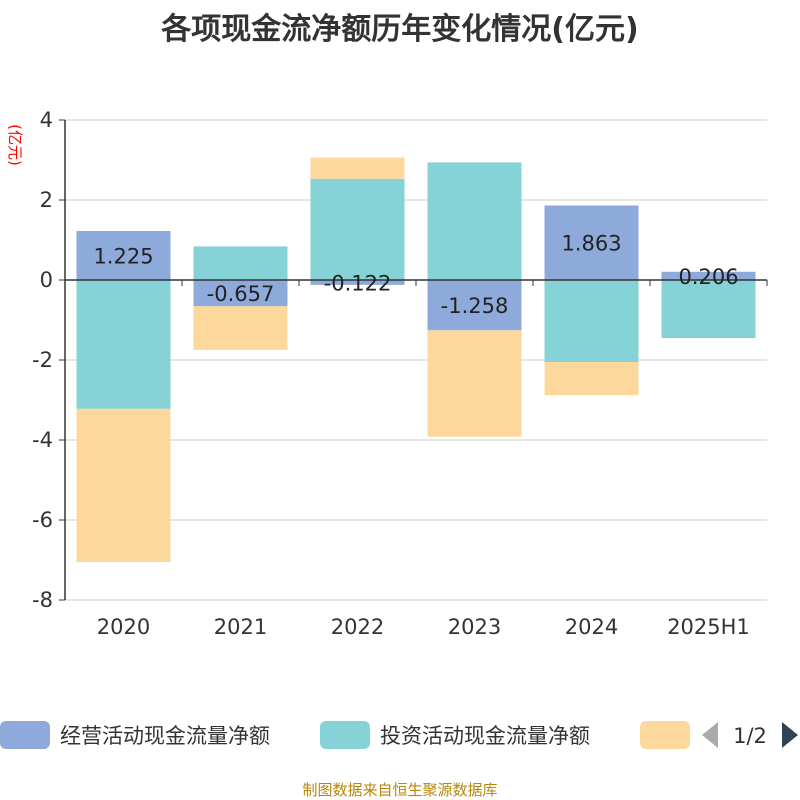 This screenshot has height=800, width=800. I want to click on data-label: 0.206, so click(708, 277).